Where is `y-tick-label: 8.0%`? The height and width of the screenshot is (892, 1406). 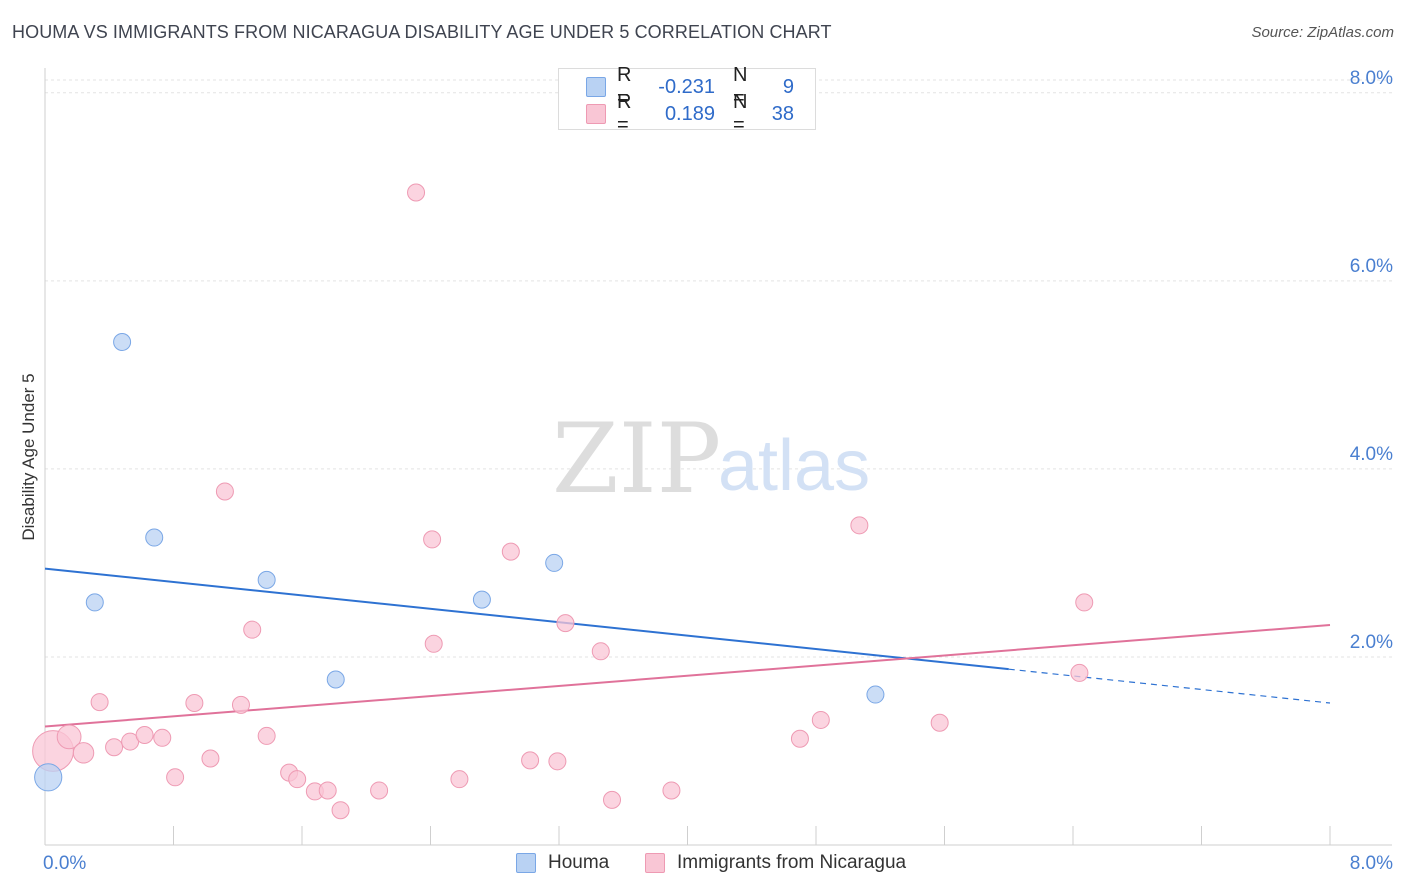 y-tick-label: 8.0% is located at coordinates (1371, 78).